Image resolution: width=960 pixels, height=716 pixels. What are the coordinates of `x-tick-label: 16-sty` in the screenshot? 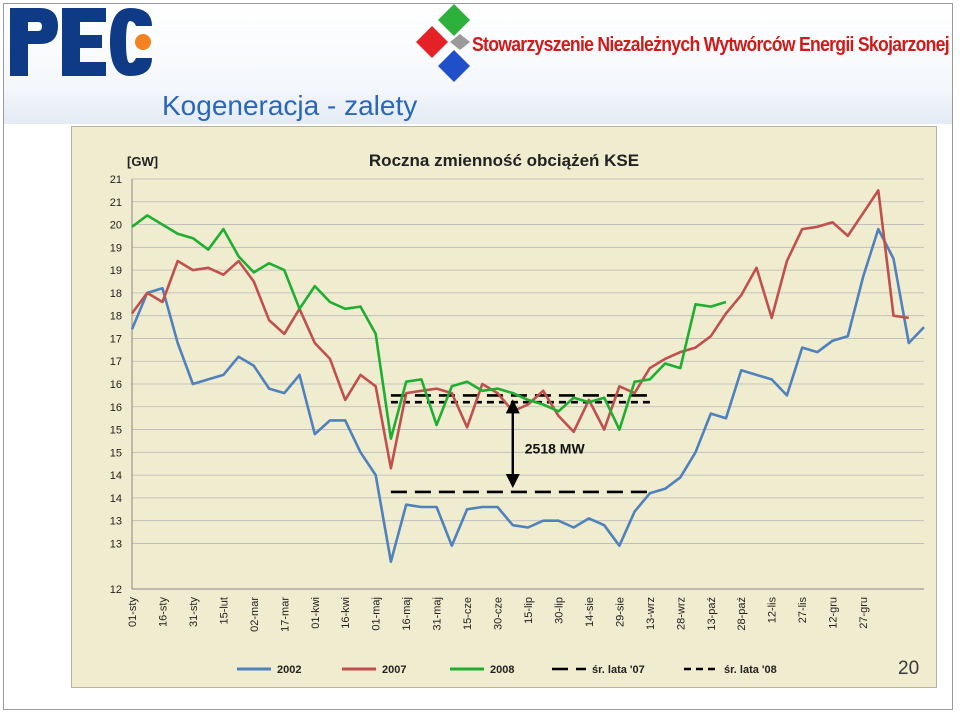 It's located at (163, 612).